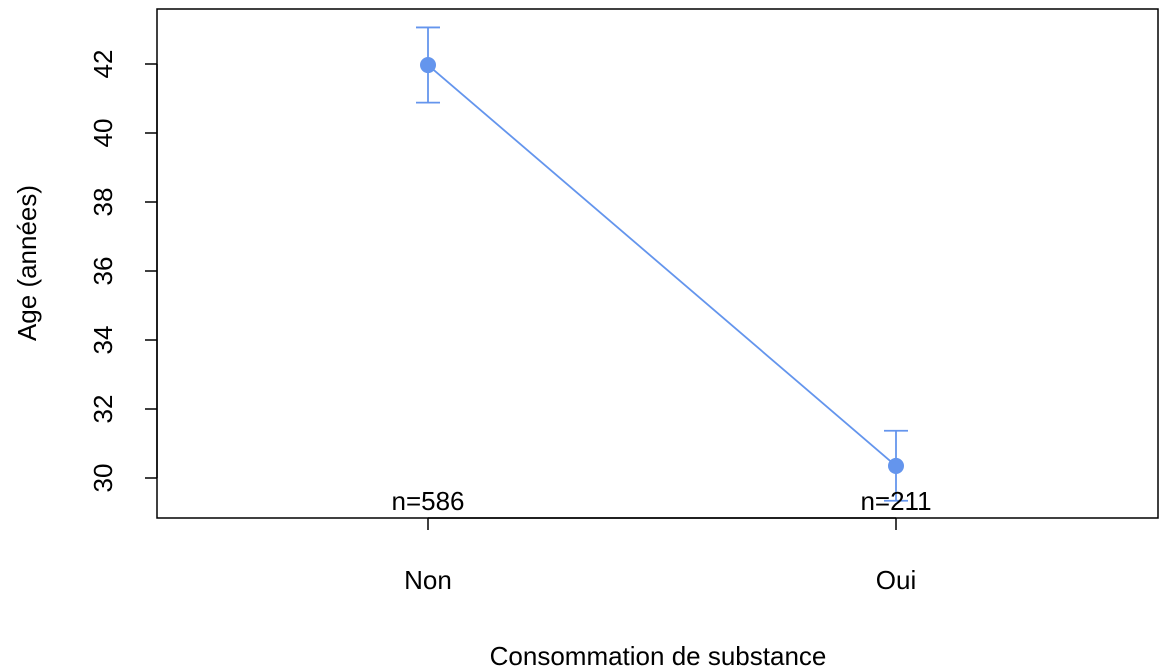 The image size is (1161, 668). I want to click on y-tick-label-36: 36, so click(103, 271).